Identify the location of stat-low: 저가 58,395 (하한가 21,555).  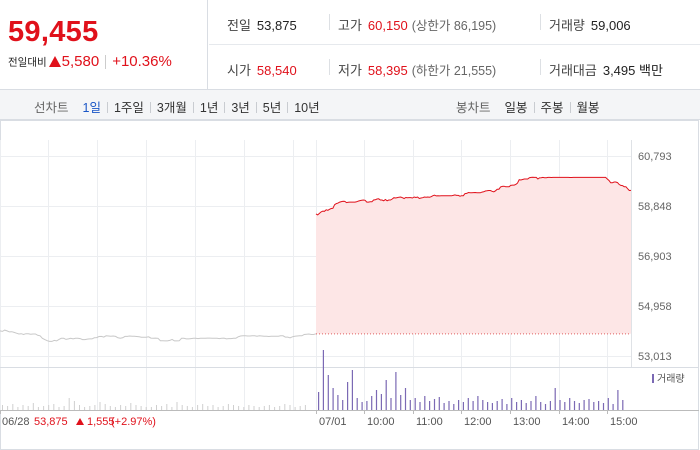
(417, 69).